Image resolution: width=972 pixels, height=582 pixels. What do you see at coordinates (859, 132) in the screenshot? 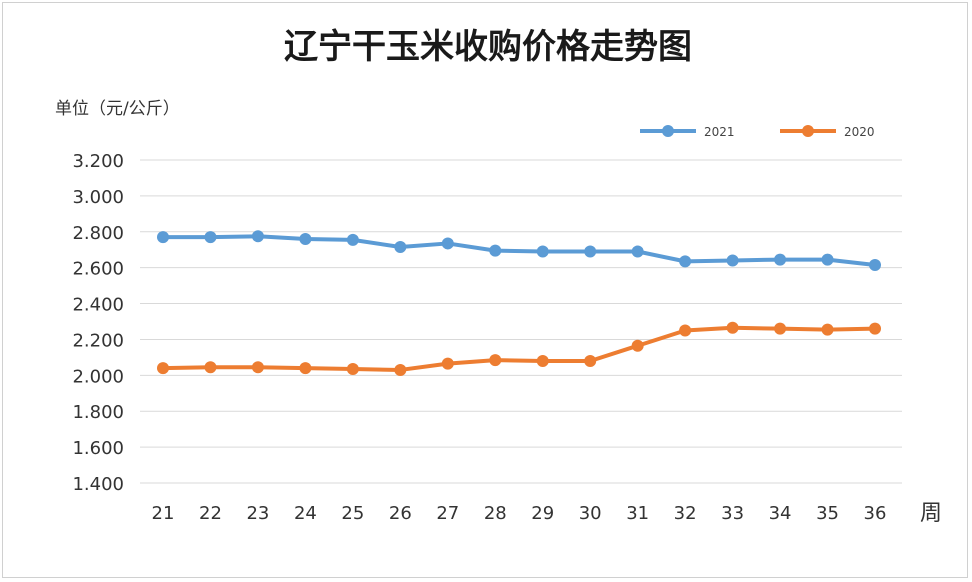
I see `legend-label: 2020` at bounding box center [859, 132].